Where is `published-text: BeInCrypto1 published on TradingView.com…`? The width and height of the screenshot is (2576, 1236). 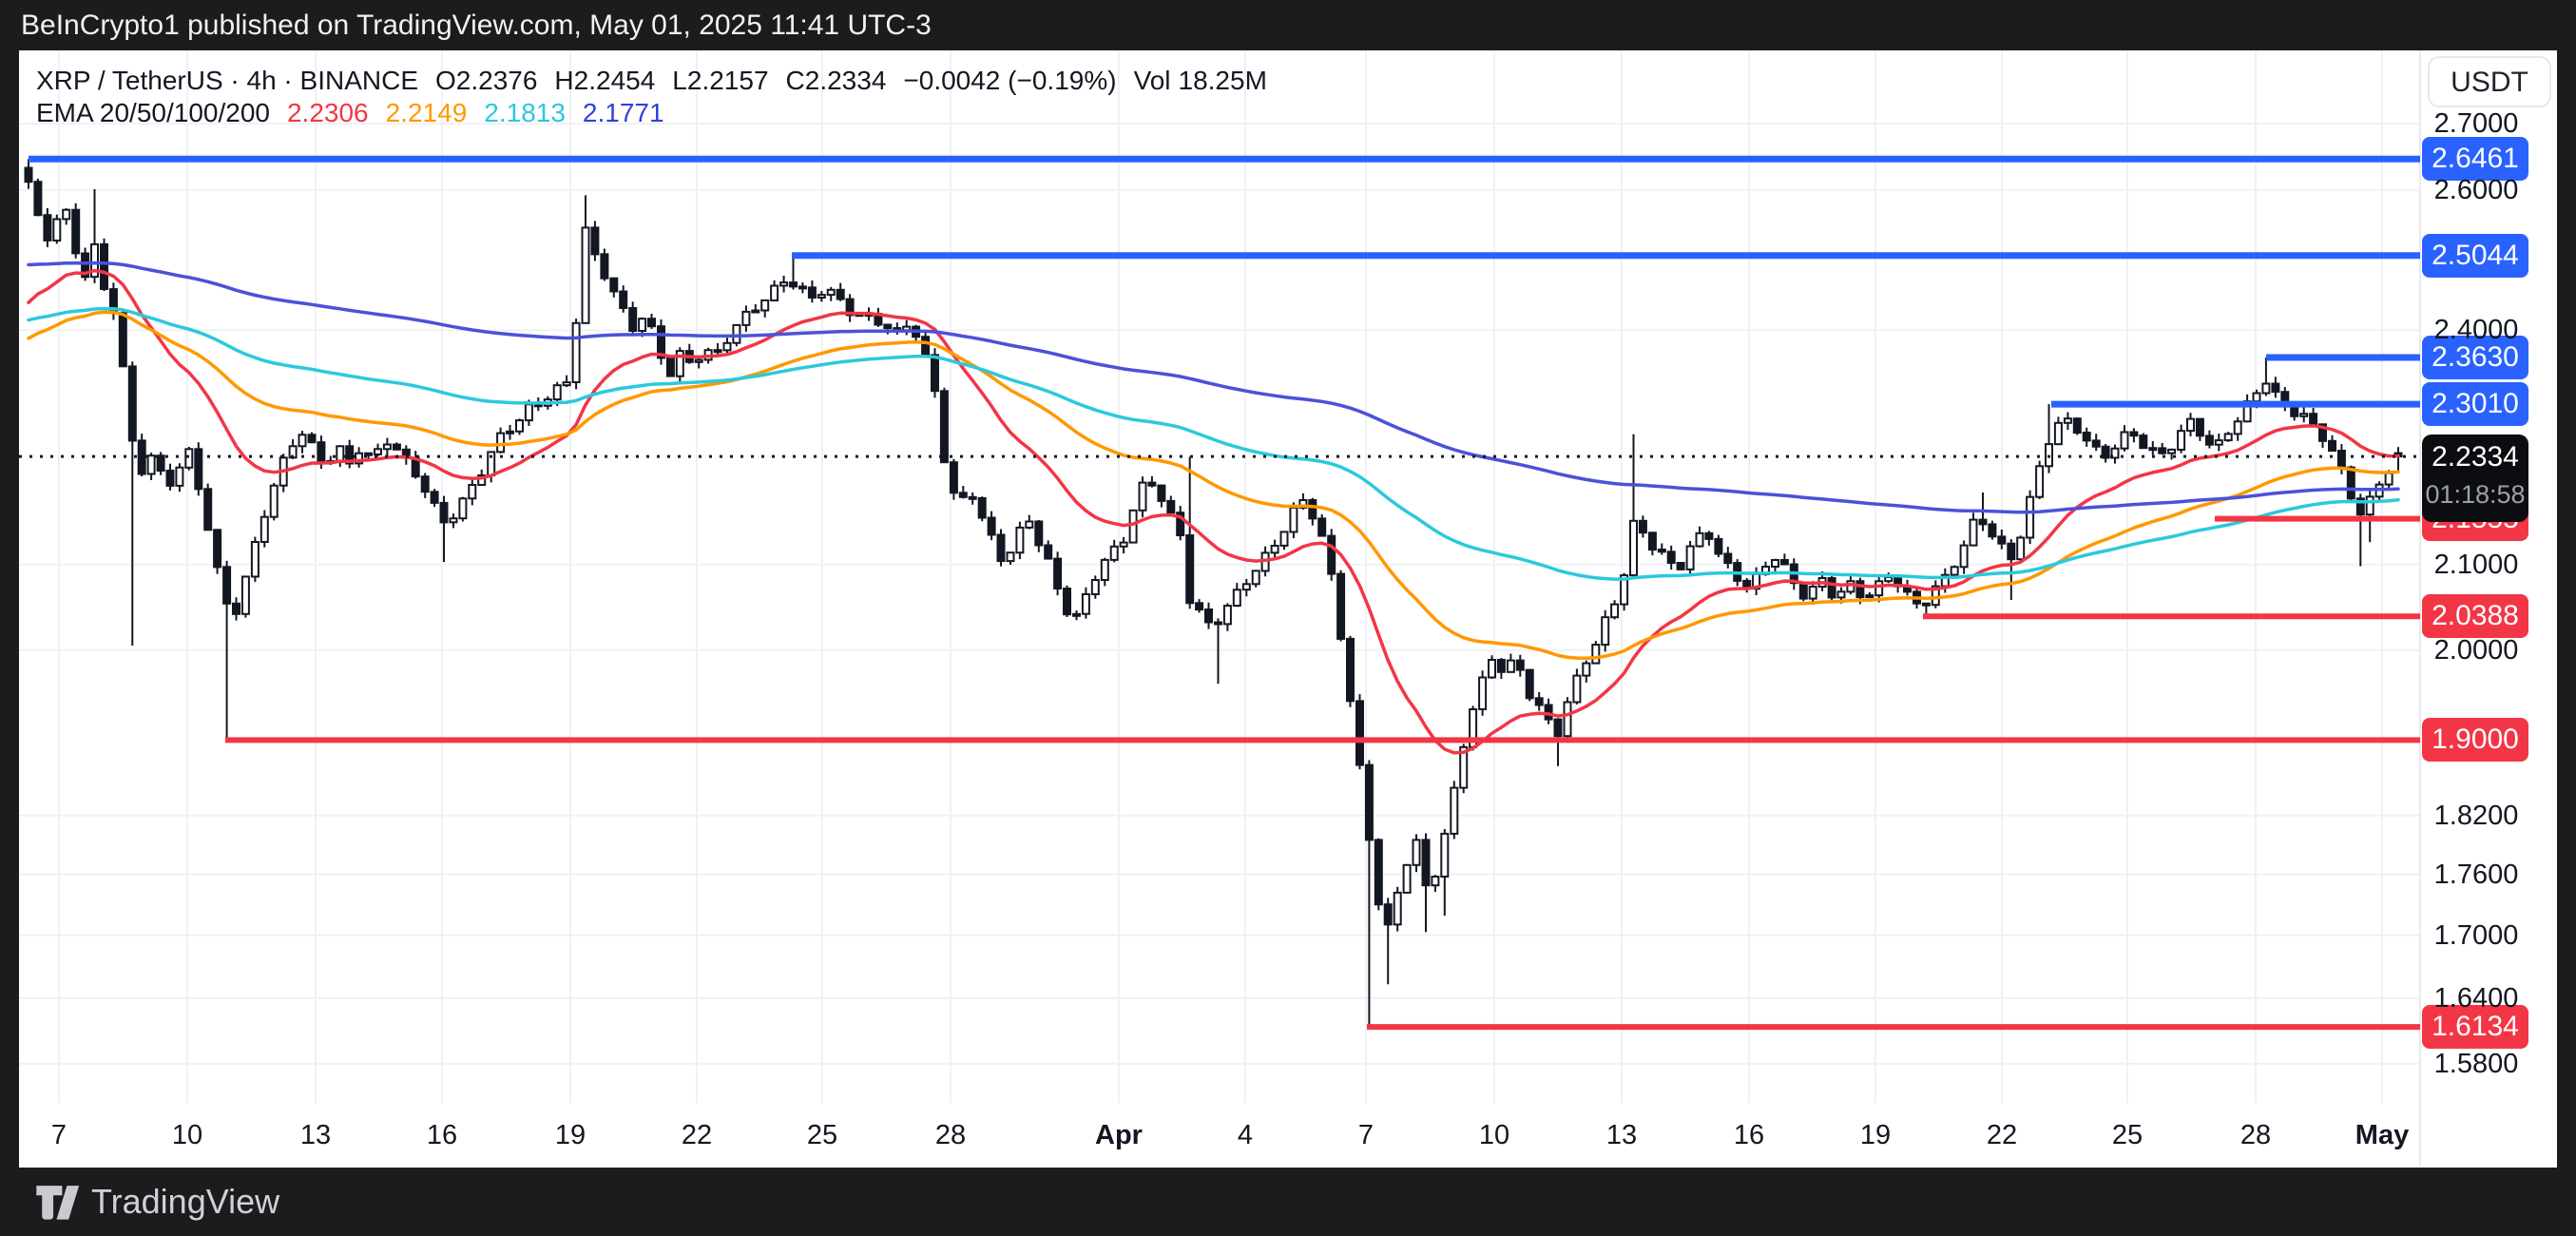 published-text: BeInCrypto1 published on TradingView.com… is located at coordinates (476, 26).